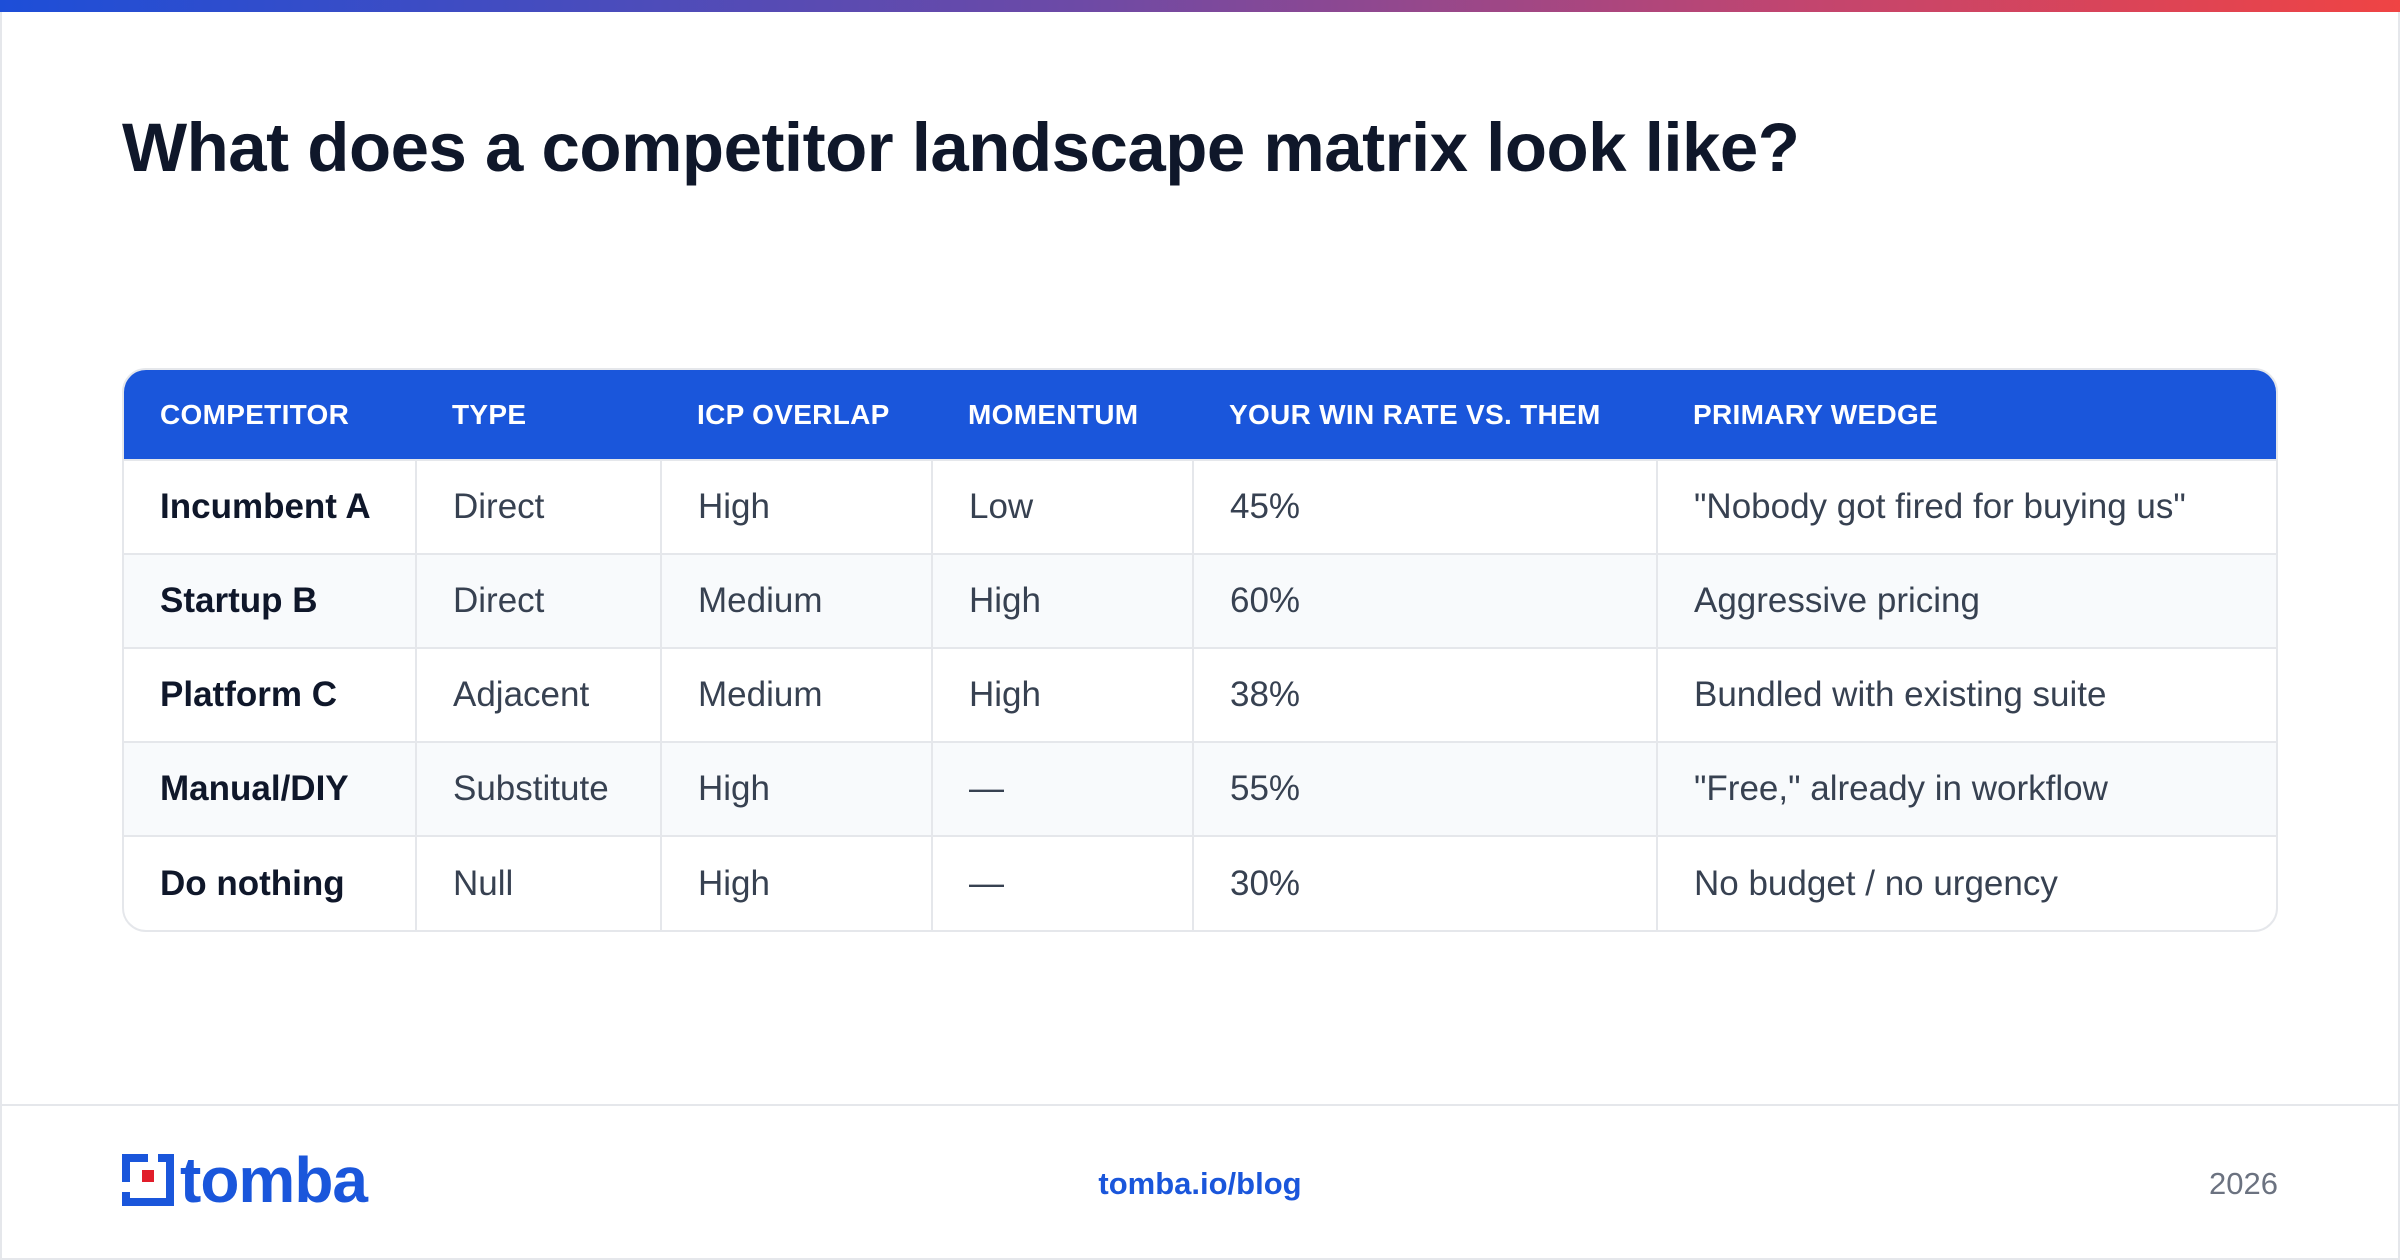 The width and height of the screenshot is (2400, 1260). I want to click on footer-year: 2026, so click(2243, 1183).